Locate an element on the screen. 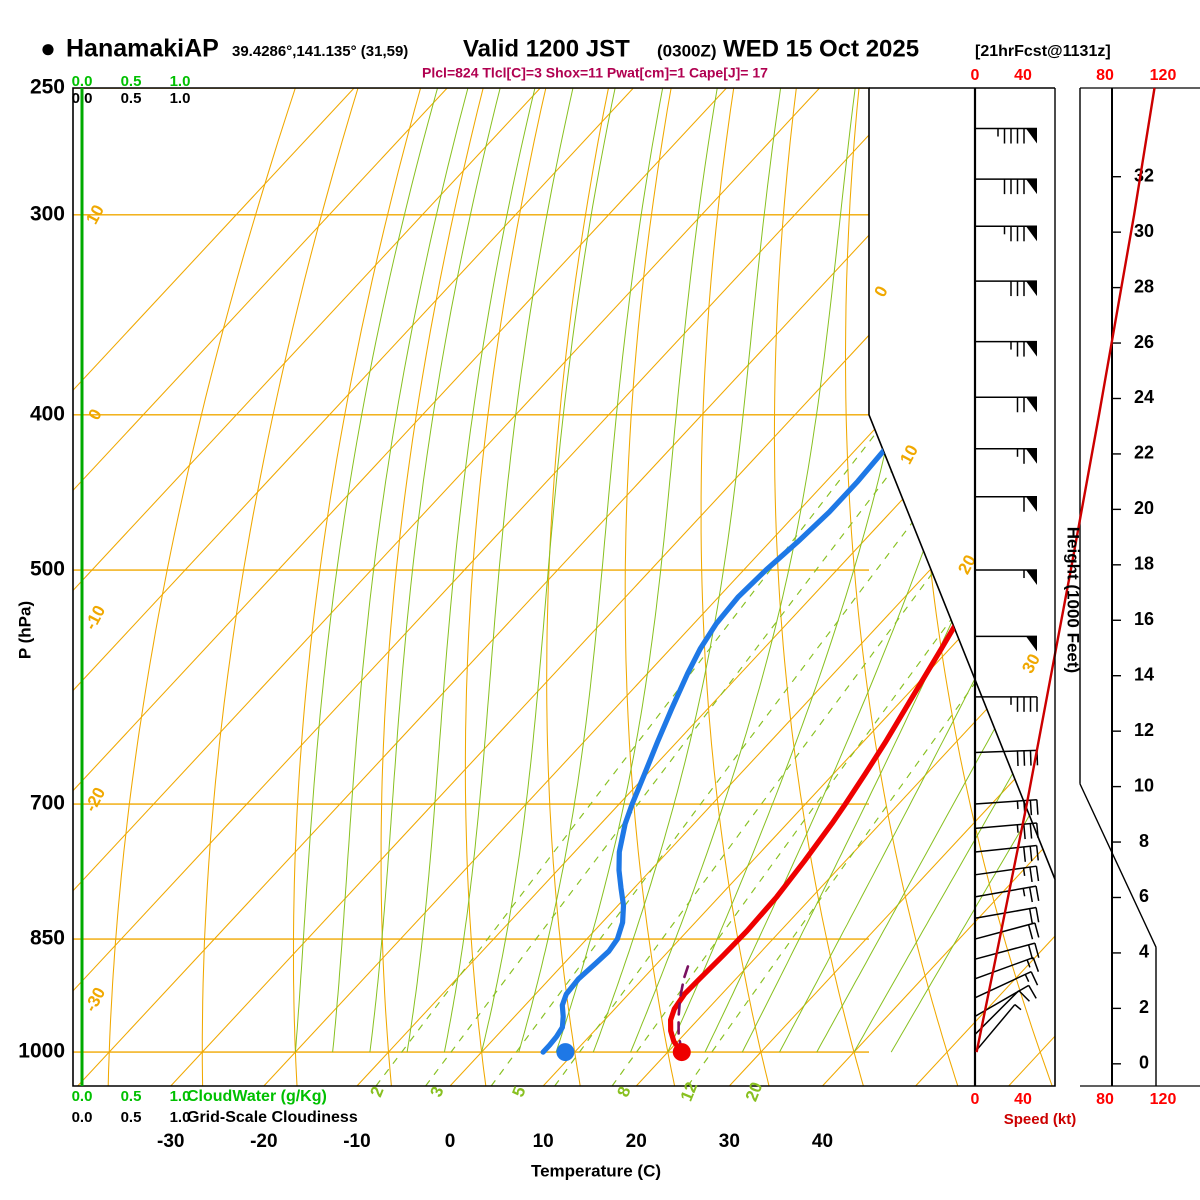  cloudiness-top-tick-1: 0.5 is located at coordinates (131, 98).